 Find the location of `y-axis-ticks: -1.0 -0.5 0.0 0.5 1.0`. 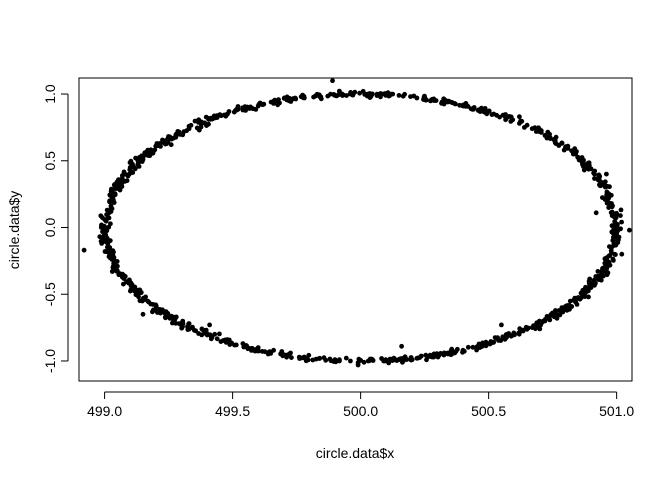

y-axis-ticks: -1.0 -0.5 0.0 0.5 1.0 is located at coordinates (55, 228).